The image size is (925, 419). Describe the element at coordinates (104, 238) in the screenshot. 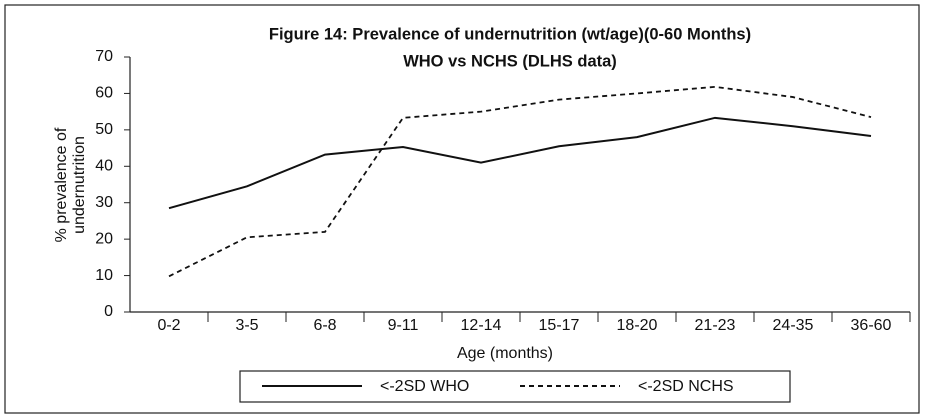

I see `y-tick-label: 20` at that location.